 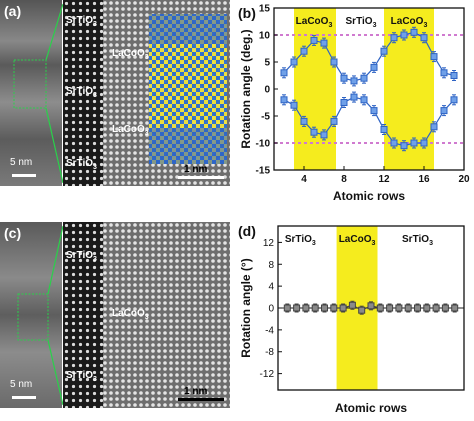 What do you see at coordinates (384, 179) in the screenshot?
I see `x-tick-label: 12` at bounding box center [384, 179].